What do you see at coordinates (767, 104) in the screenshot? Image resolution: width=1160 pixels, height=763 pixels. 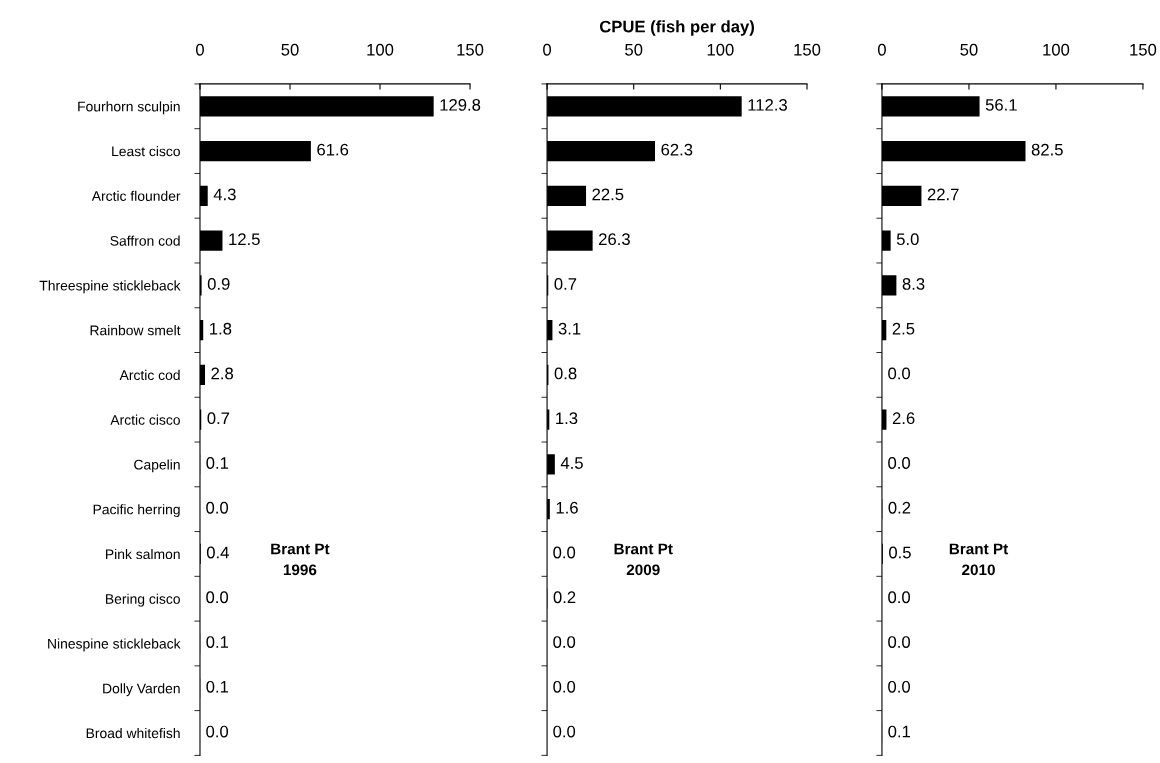 I see `data-label: 112.3` at bounding box center [767, 104].